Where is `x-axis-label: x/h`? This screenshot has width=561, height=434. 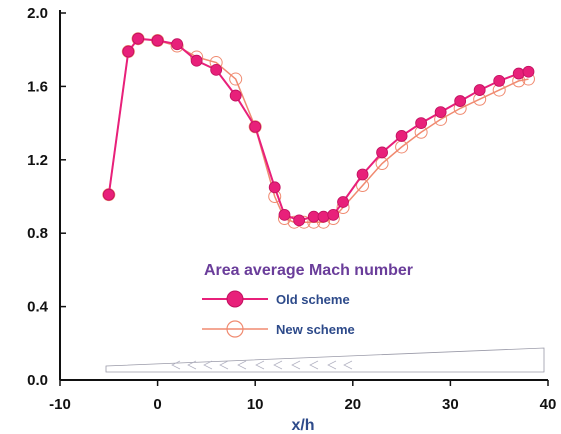
x-axis-label: x/h is located at coordinates (302, 425).